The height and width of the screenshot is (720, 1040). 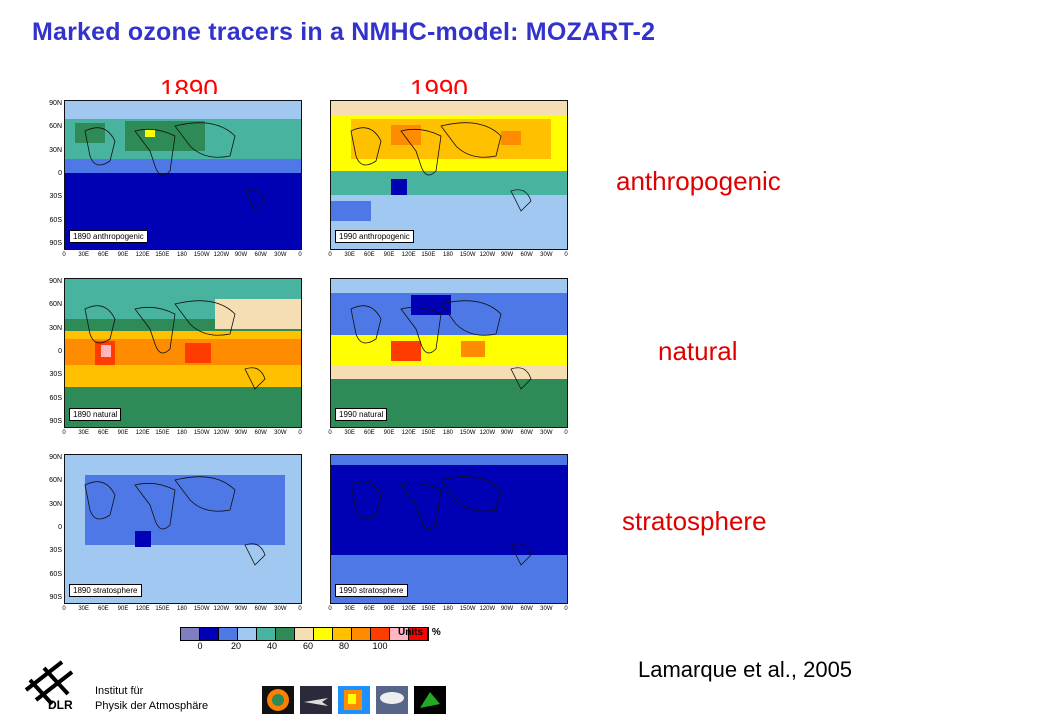 What do you see at coordinates (152, 706) in the screenshot?
I see `institute-line-2: Physik der Atmosphäre` at bounding box center [152, 706].